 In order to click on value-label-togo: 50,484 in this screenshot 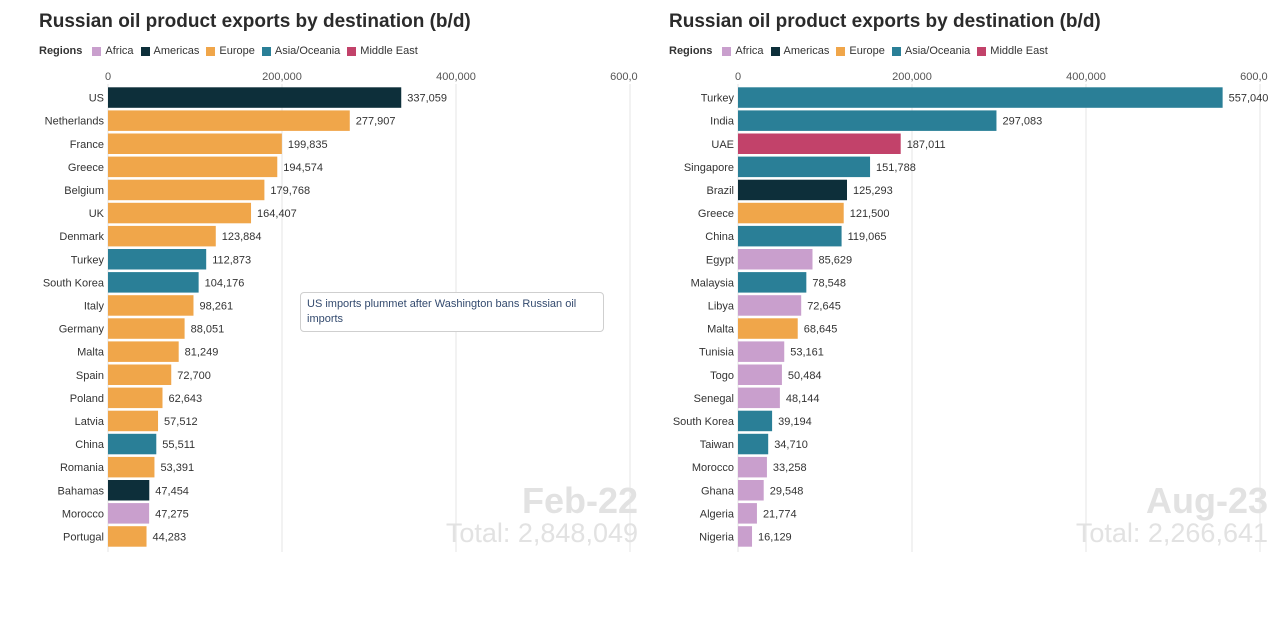, I will do `click(805, 376)`.